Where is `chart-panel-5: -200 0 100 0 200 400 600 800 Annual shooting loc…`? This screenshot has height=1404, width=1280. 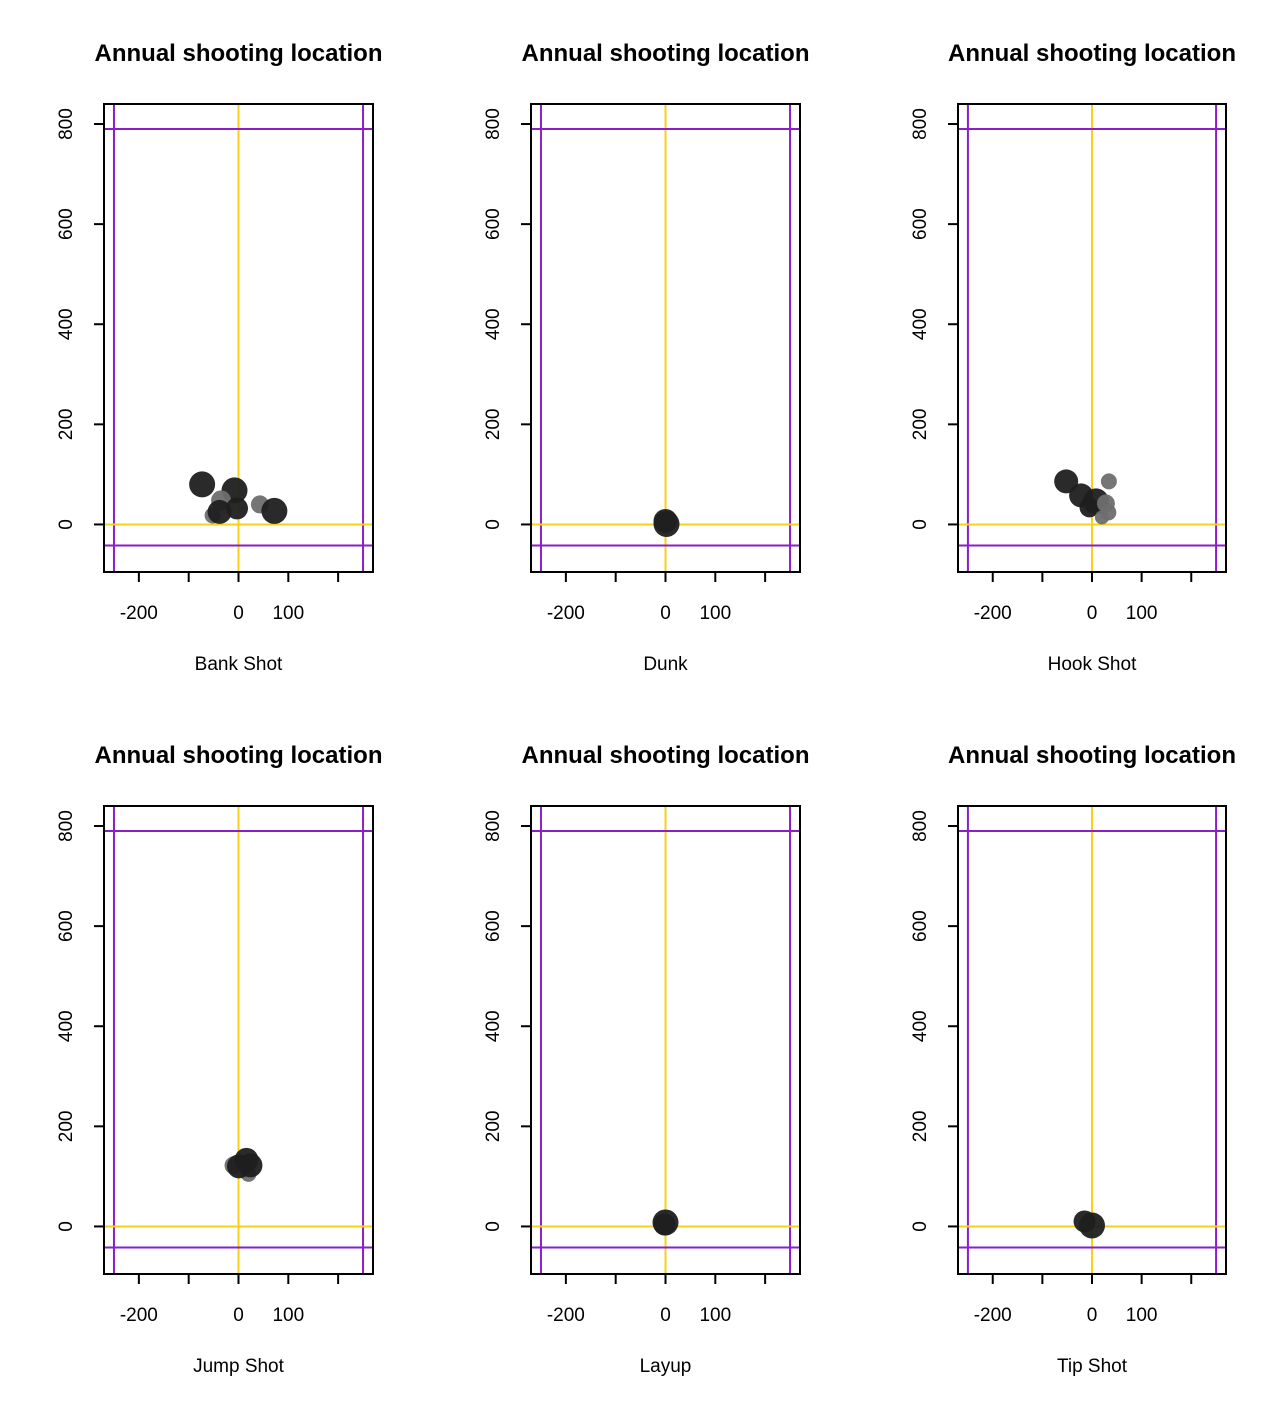
chart-panel-5: -200 0 100 0 200 400 600 800 Annual shooting loc… is located at coordinates (646, 1059).